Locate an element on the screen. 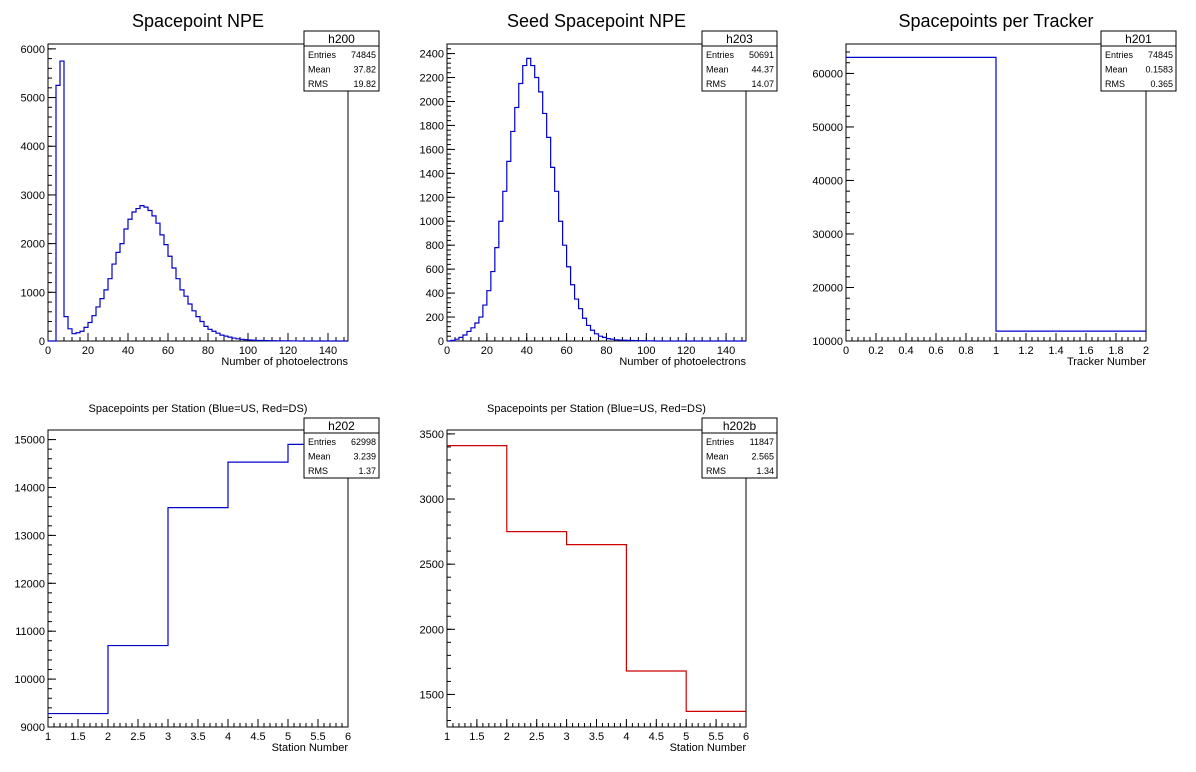 This screenshot has height=772, width=1196. stats-box: h201 Entries 74845 Mean 0.1583 RMS 0.365 is located at coordinates (1138, 61).